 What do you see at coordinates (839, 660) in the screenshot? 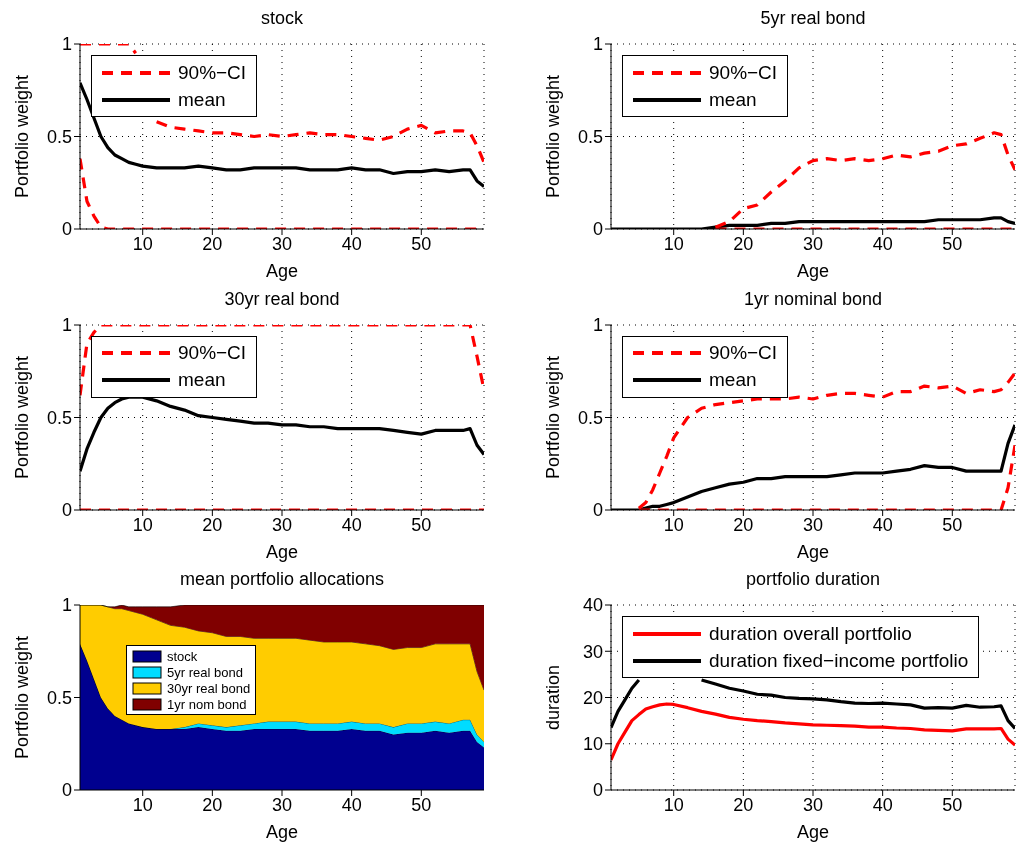
I see `legend-label: duration fixed−income portfolio` at bounding box center [839, 660].